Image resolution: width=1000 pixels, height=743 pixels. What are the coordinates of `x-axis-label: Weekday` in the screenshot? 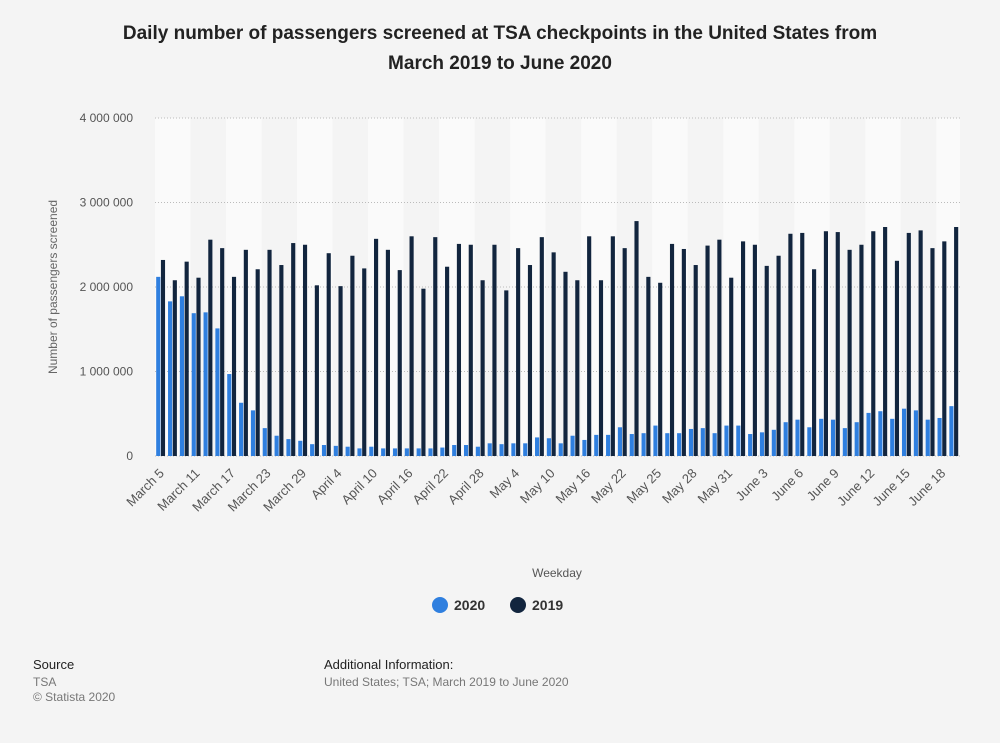 It's located at (557, 573).